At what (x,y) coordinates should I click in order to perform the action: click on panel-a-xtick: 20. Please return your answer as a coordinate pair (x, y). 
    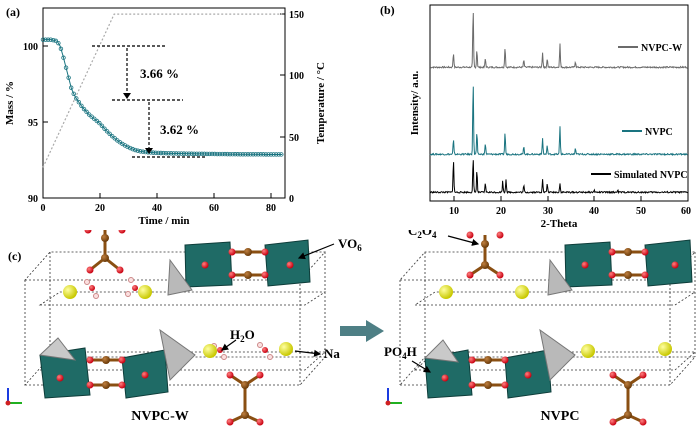
    Looking at the image, I should click on (100, 208).